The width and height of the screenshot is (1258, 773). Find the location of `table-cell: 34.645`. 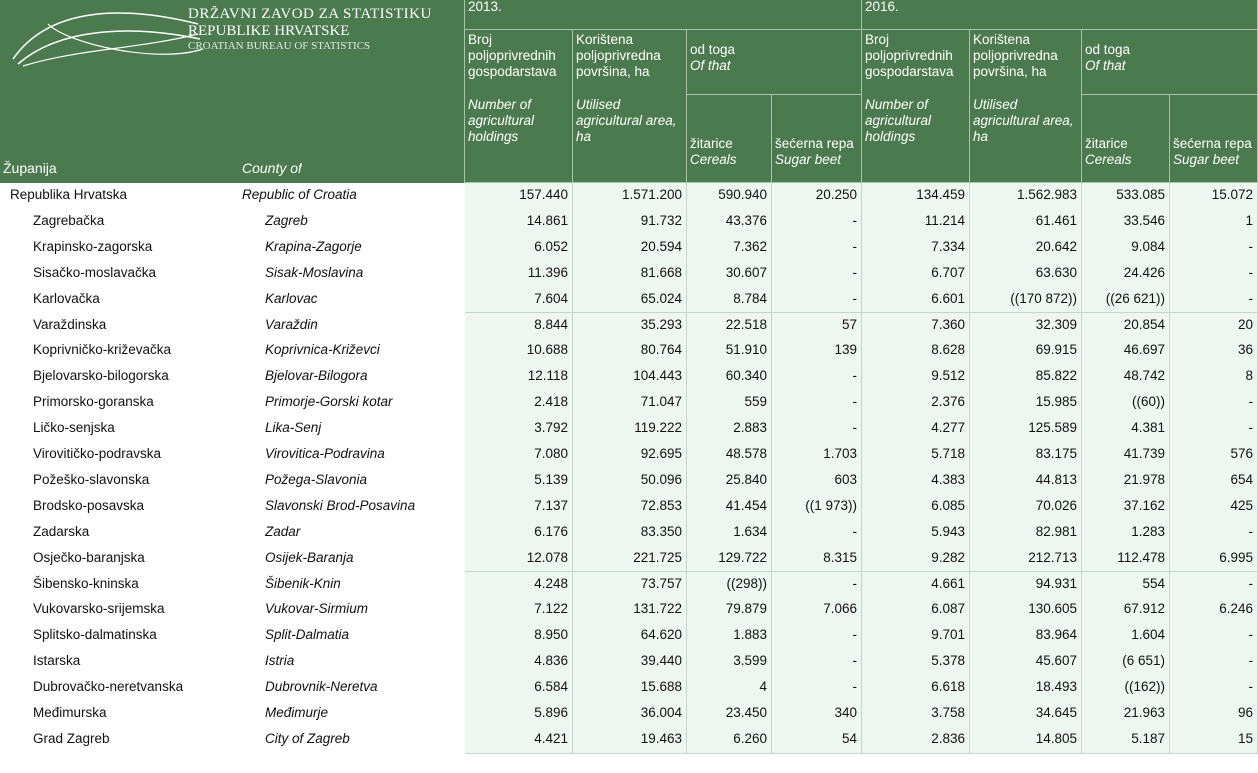

table-cell: 34.645 is located at coordinates (1026, 714).